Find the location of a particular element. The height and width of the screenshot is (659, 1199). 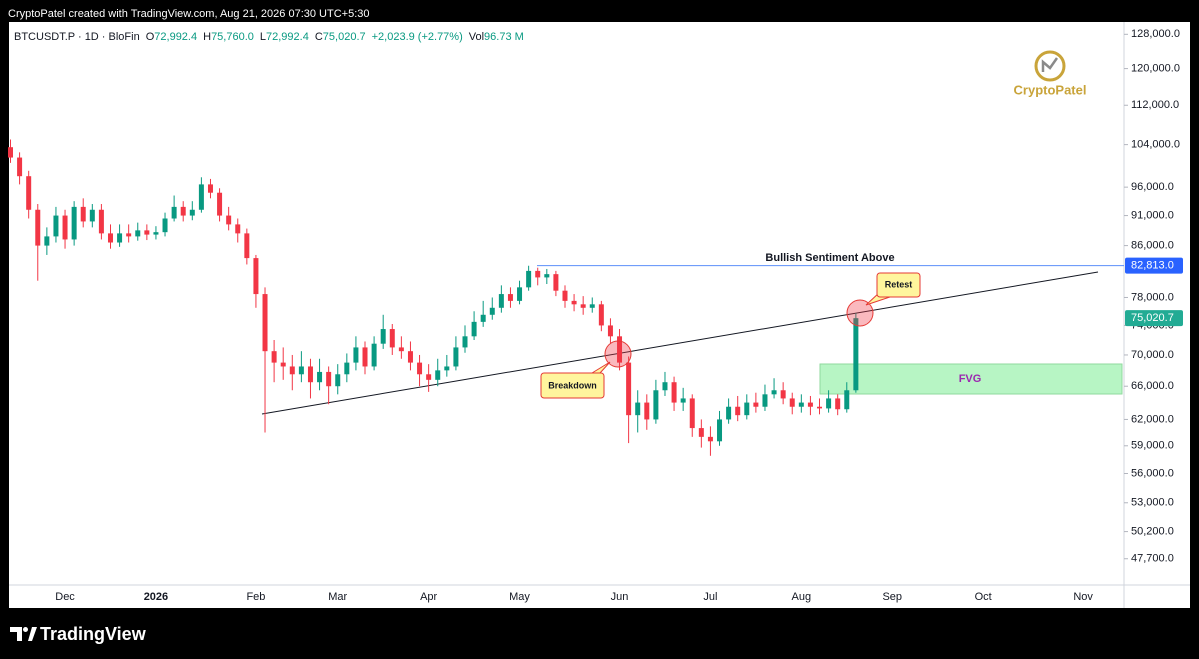

x-tick-label: Apr is located at coordinates (428, 597).